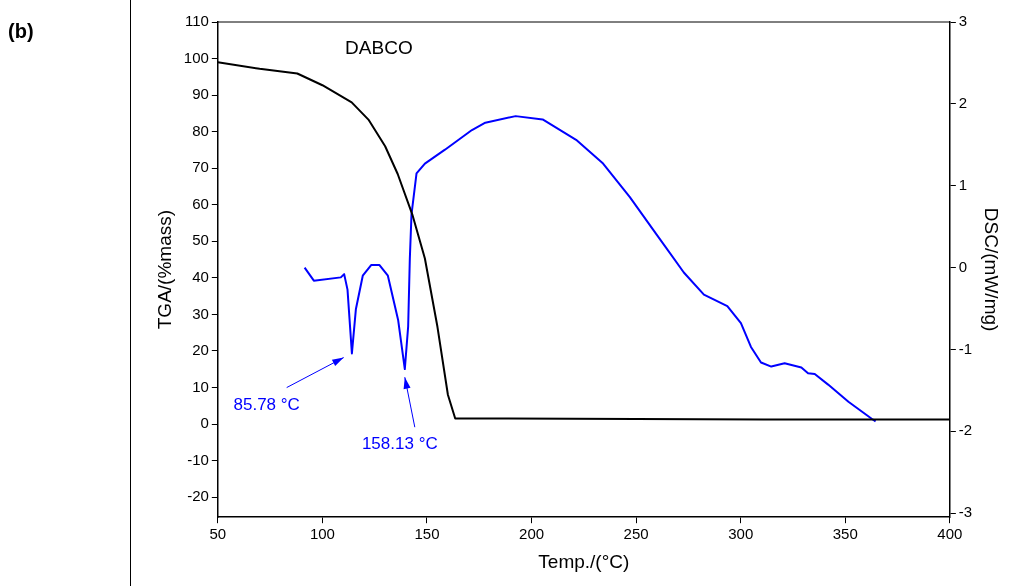 The image size is (1014, 586). Describe the element at coordinates (266, 404) in the screenshot. I see `annotation: 85.78 °C` at that location.